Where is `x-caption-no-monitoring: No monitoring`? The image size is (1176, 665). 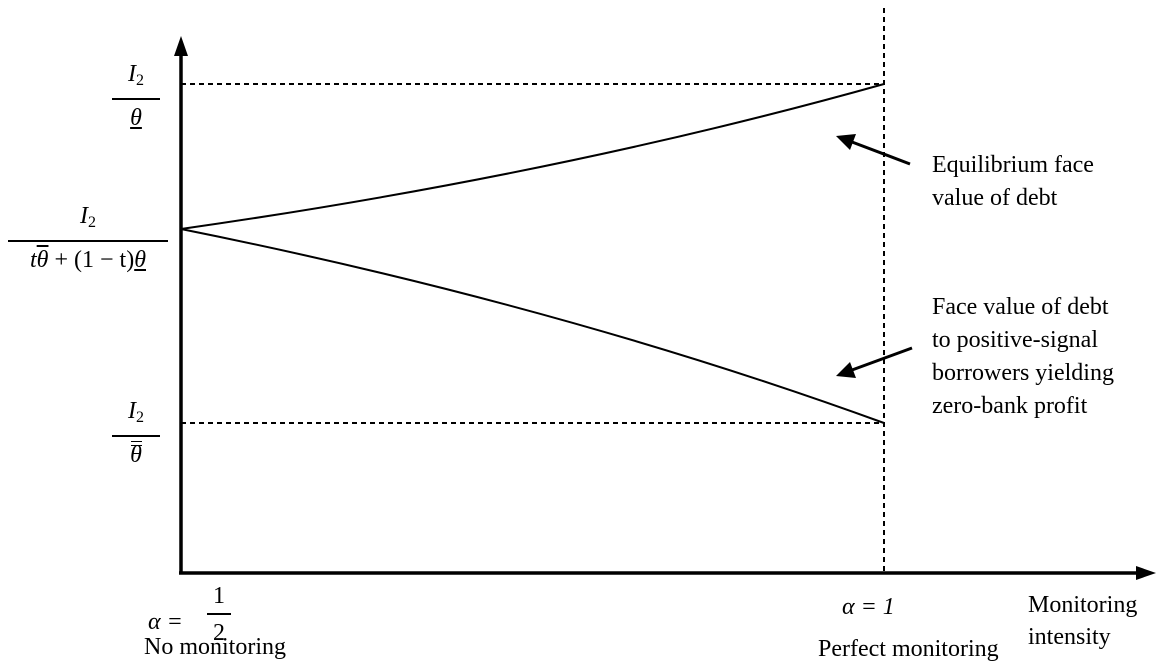
x-caption-no-monitoring: No monitoring is located at coordinates (215, 647).